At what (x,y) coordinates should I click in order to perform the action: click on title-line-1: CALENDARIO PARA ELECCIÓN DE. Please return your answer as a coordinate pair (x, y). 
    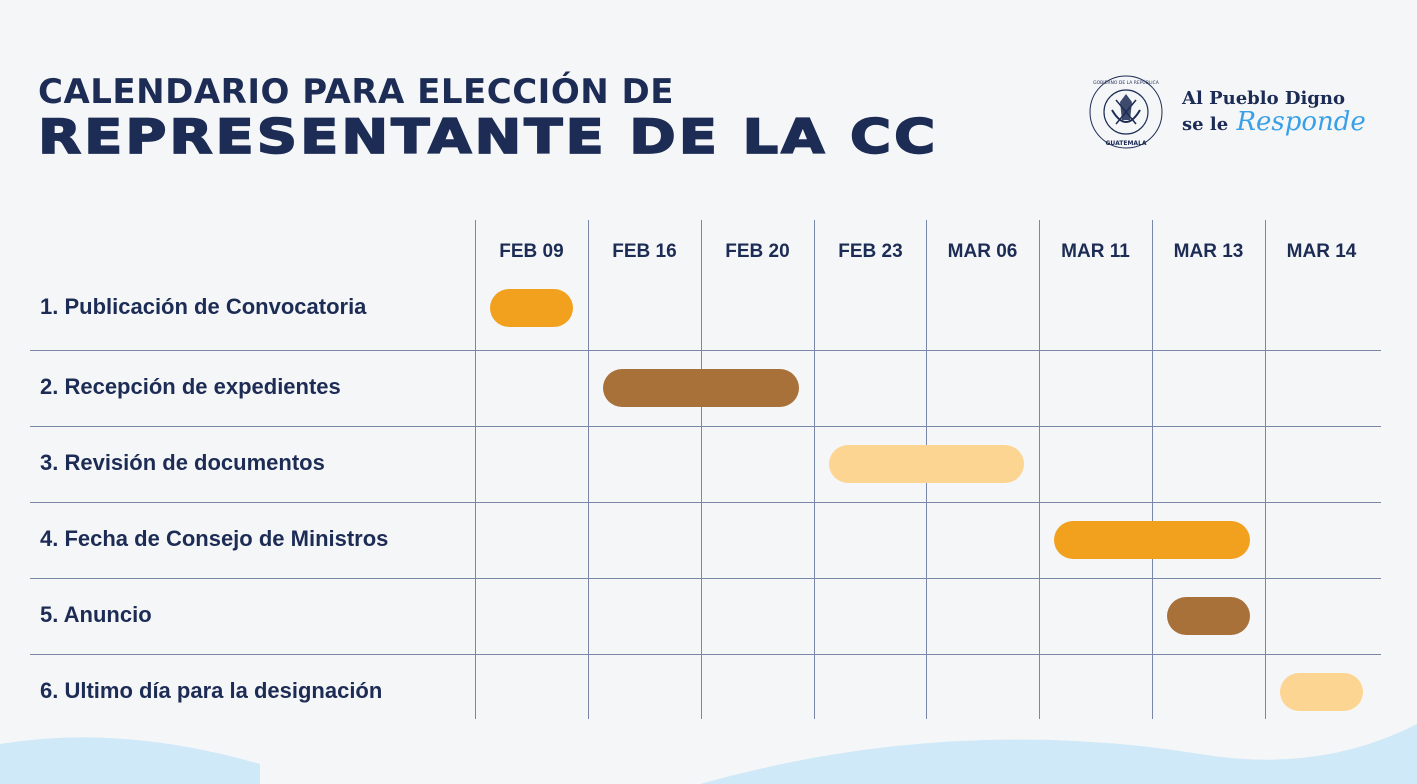
    Looking at the image, I should click on (356, 92).